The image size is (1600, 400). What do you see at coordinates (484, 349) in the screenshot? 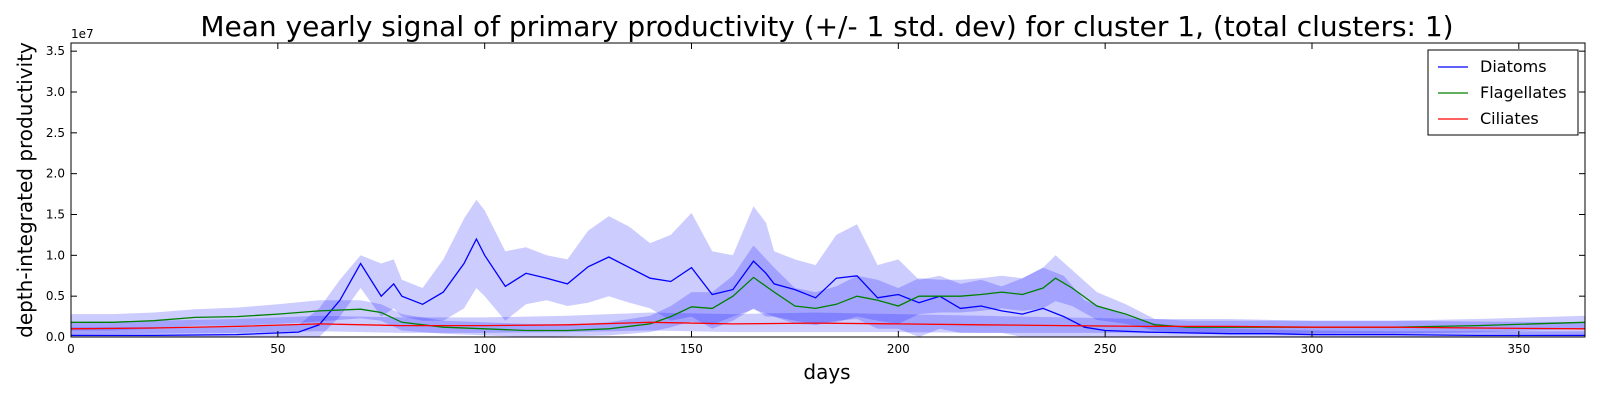
I see `x-tick-label: 100` at bounding box center [484, 349].